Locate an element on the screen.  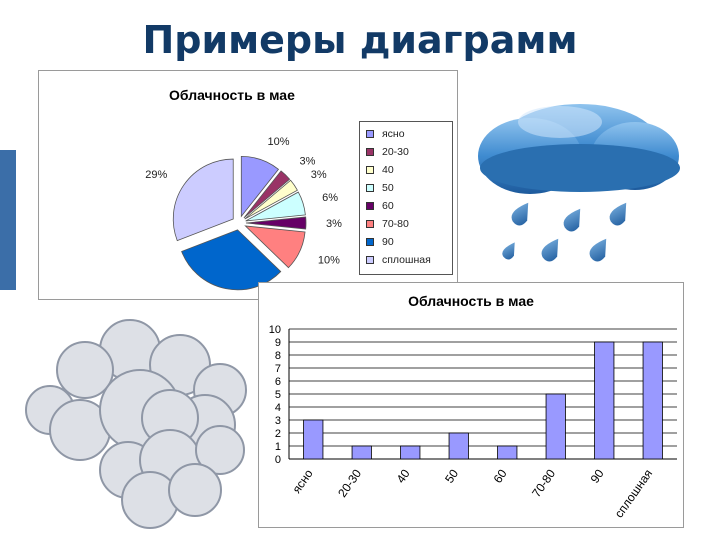
legend-label-3: 50 is located at coordinates (388, 188).